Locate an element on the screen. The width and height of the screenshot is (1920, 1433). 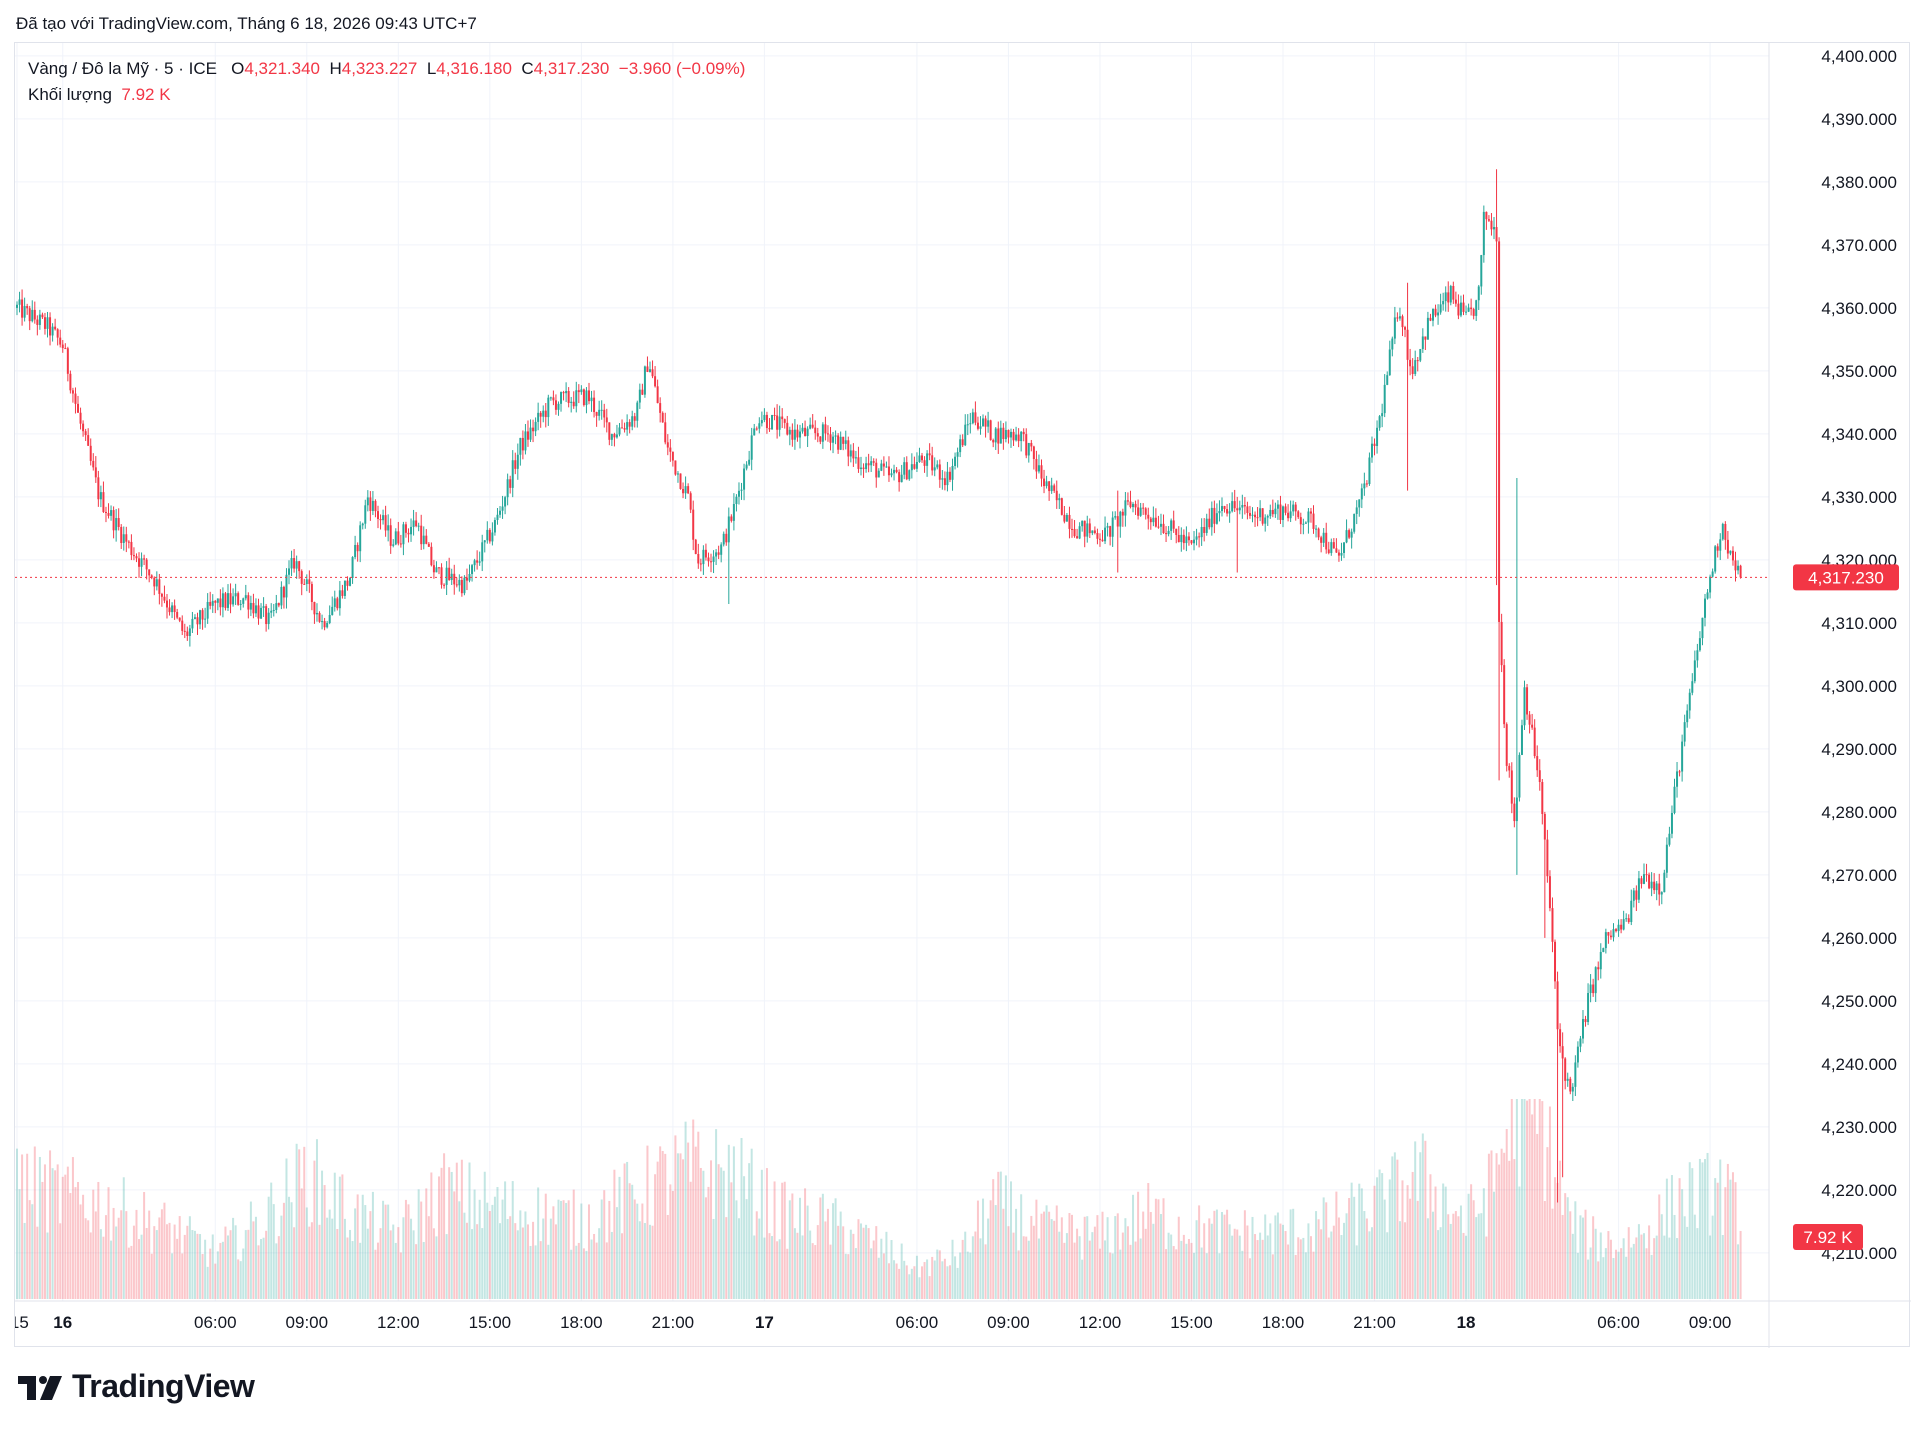
last-price-label: 4,317.230 is located at coordinates (1846, 577).